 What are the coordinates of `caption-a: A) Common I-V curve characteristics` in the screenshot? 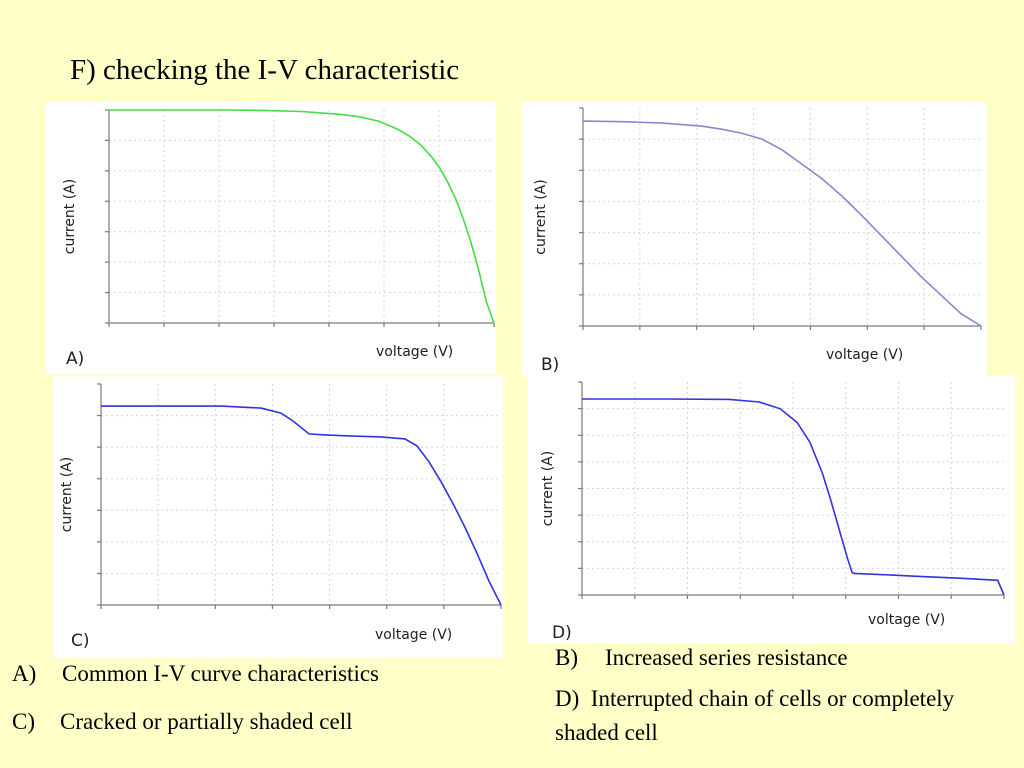 It's located at (195, 674).